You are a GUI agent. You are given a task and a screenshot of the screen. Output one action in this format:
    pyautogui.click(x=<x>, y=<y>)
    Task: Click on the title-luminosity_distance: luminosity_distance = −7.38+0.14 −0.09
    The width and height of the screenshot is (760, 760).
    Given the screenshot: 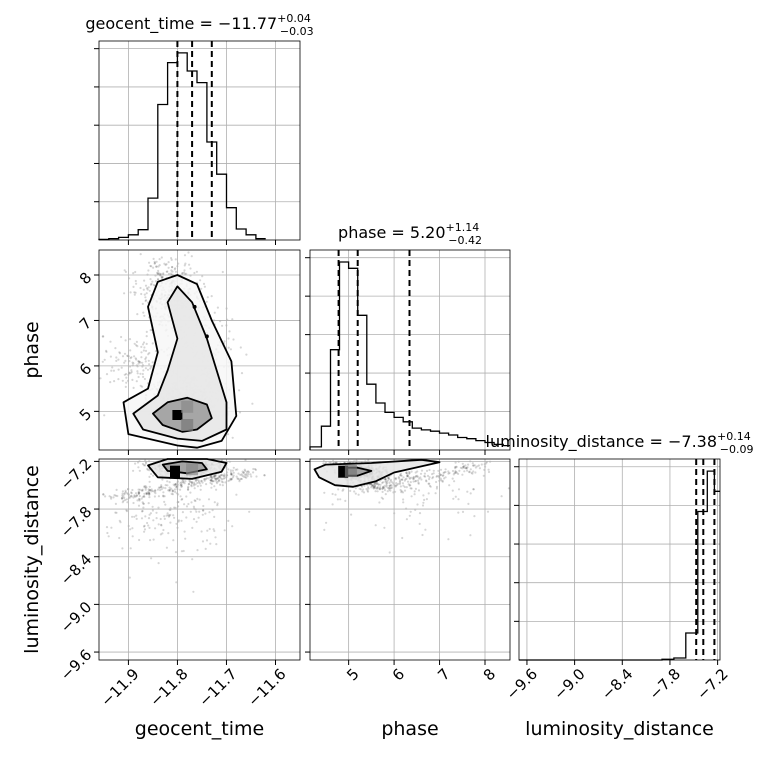 What is the action you would take?
    pyautogui.click(x=620, y=443)
    